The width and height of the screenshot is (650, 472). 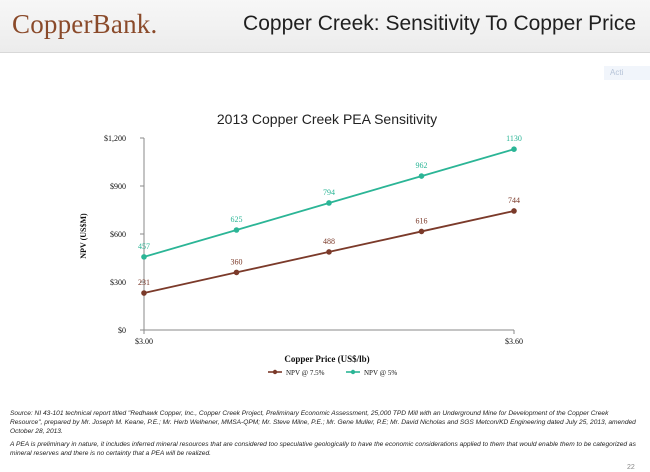 What do you see at coordinates (237, 261) in the screenshot?
I see `data-label: 360` at bounding box center [237, 261].